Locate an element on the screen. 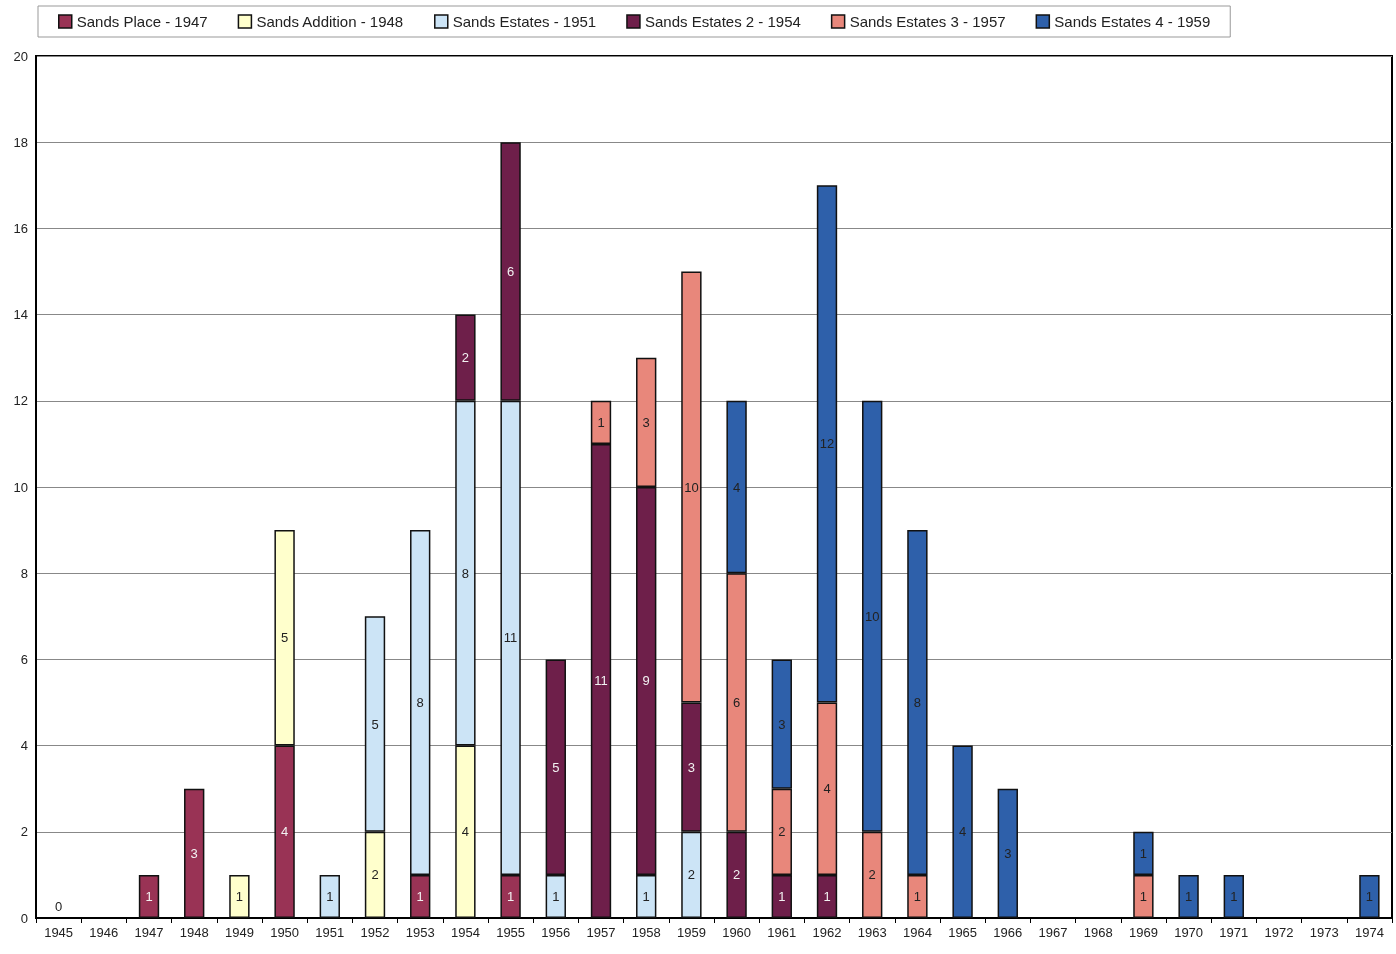 The width and height of the screenshot is (1396, 954). y-tick-label: 4 is located at coordinates (24, 746).